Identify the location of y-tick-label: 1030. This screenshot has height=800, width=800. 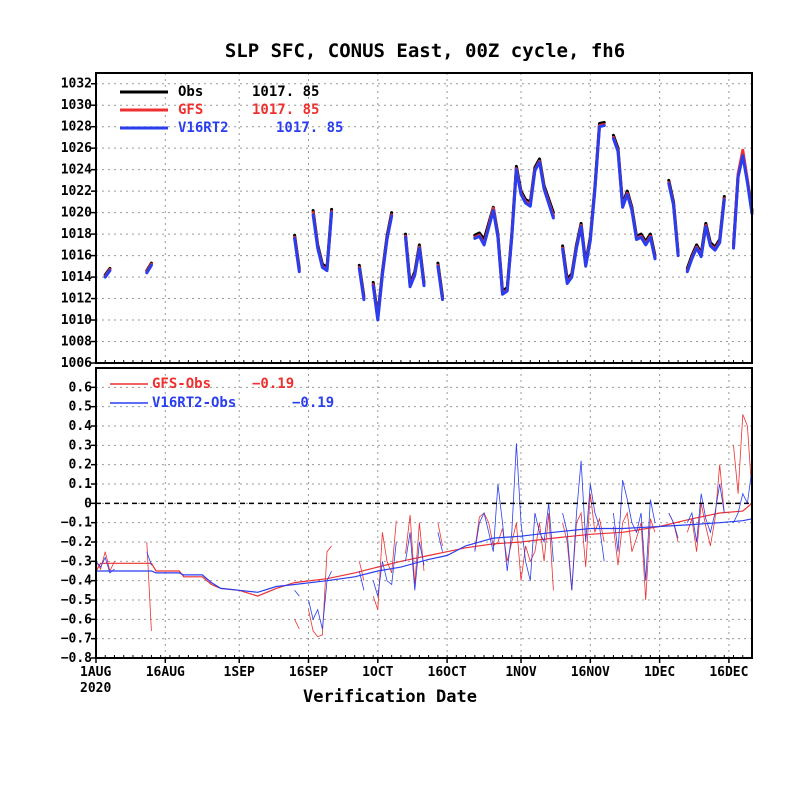
(76, 105).